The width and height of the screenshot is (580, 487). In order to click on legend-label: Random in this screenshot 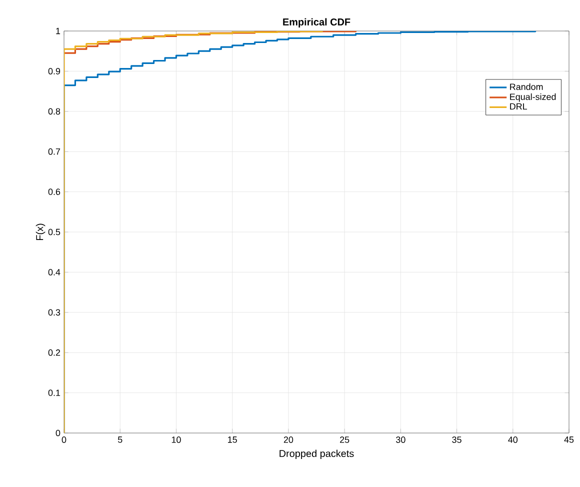, I will do `click(526, 86)`.